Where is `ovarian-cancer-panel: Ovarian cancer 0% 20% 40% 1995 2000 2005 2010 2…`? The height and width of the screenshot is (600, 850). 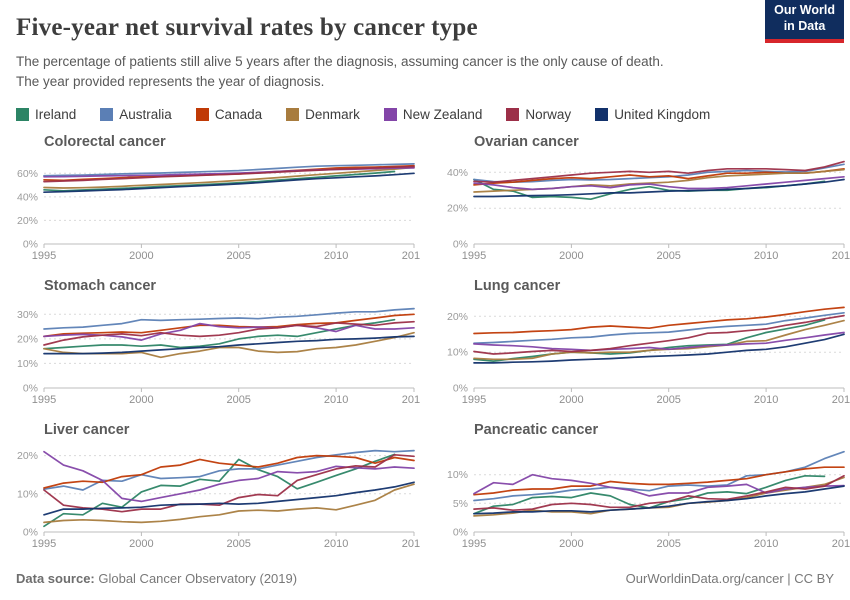
ovarian-cancer-panel: Ovarian cancer 0% 20% 40% 1995 2000 2005 2010 2… is located at coordinates (648, 195).